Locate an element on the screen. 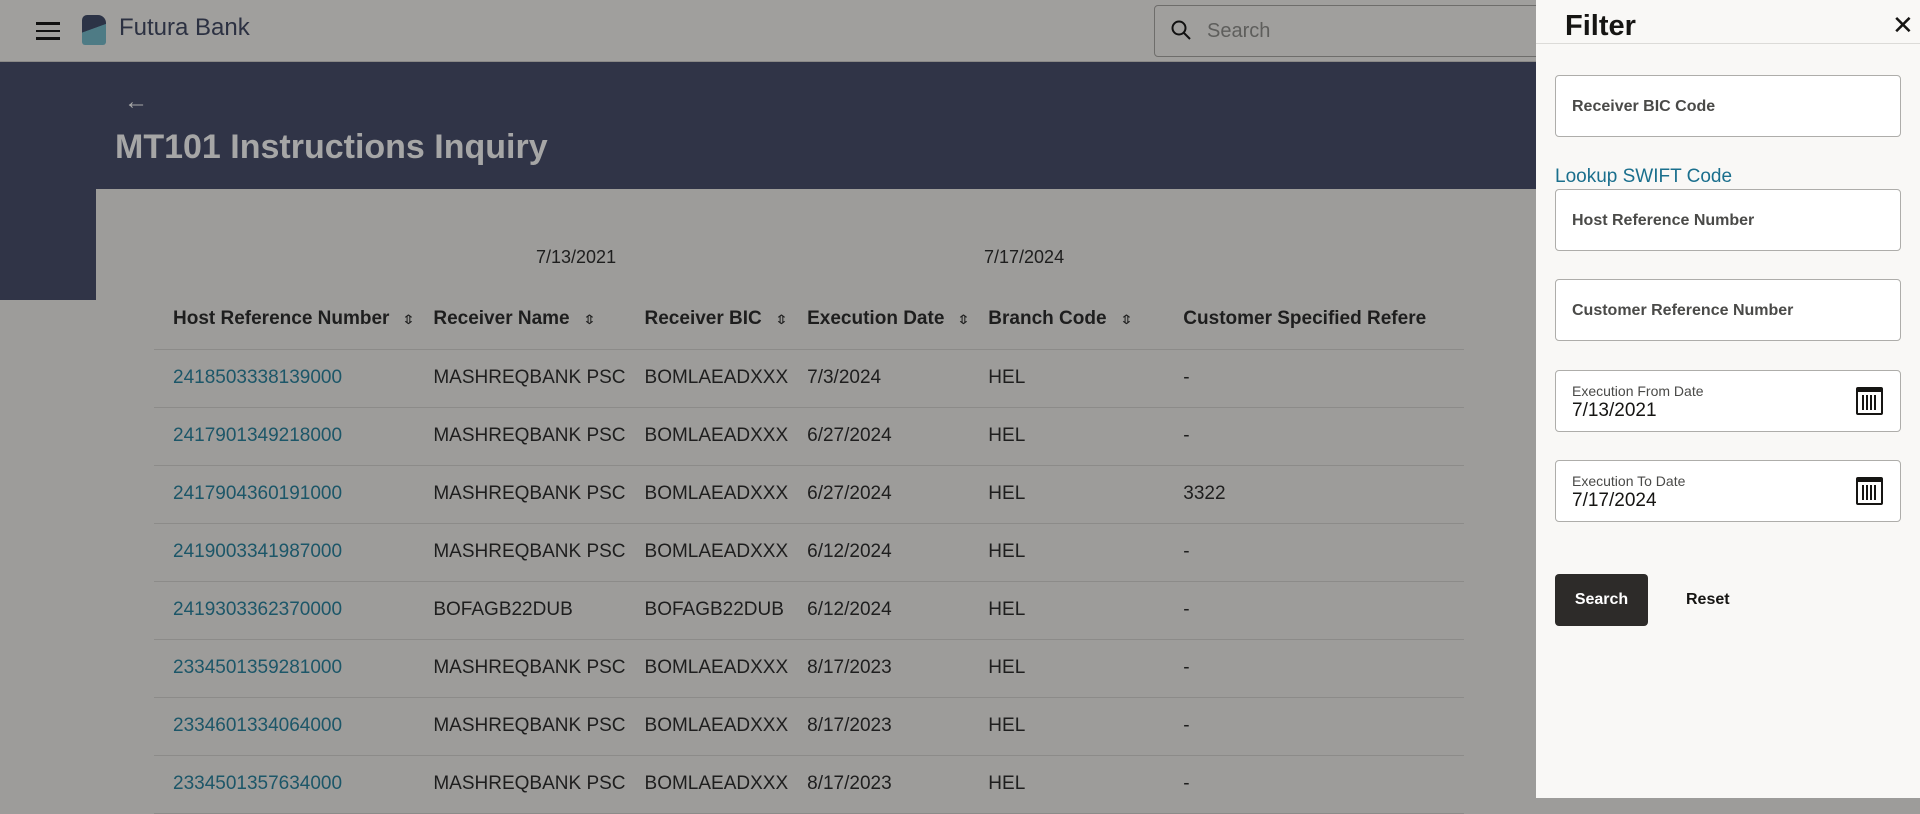  host-reference-link: 2417901349218000 is located at coordinates (258, 435).